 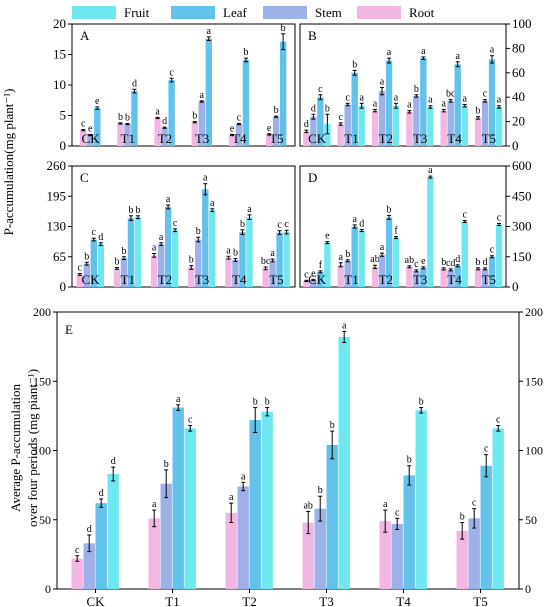 What do you see at coordinates (354, 109) in the screenshot?
I see `bar-leaf-t1` at bounding box center [354, 109].